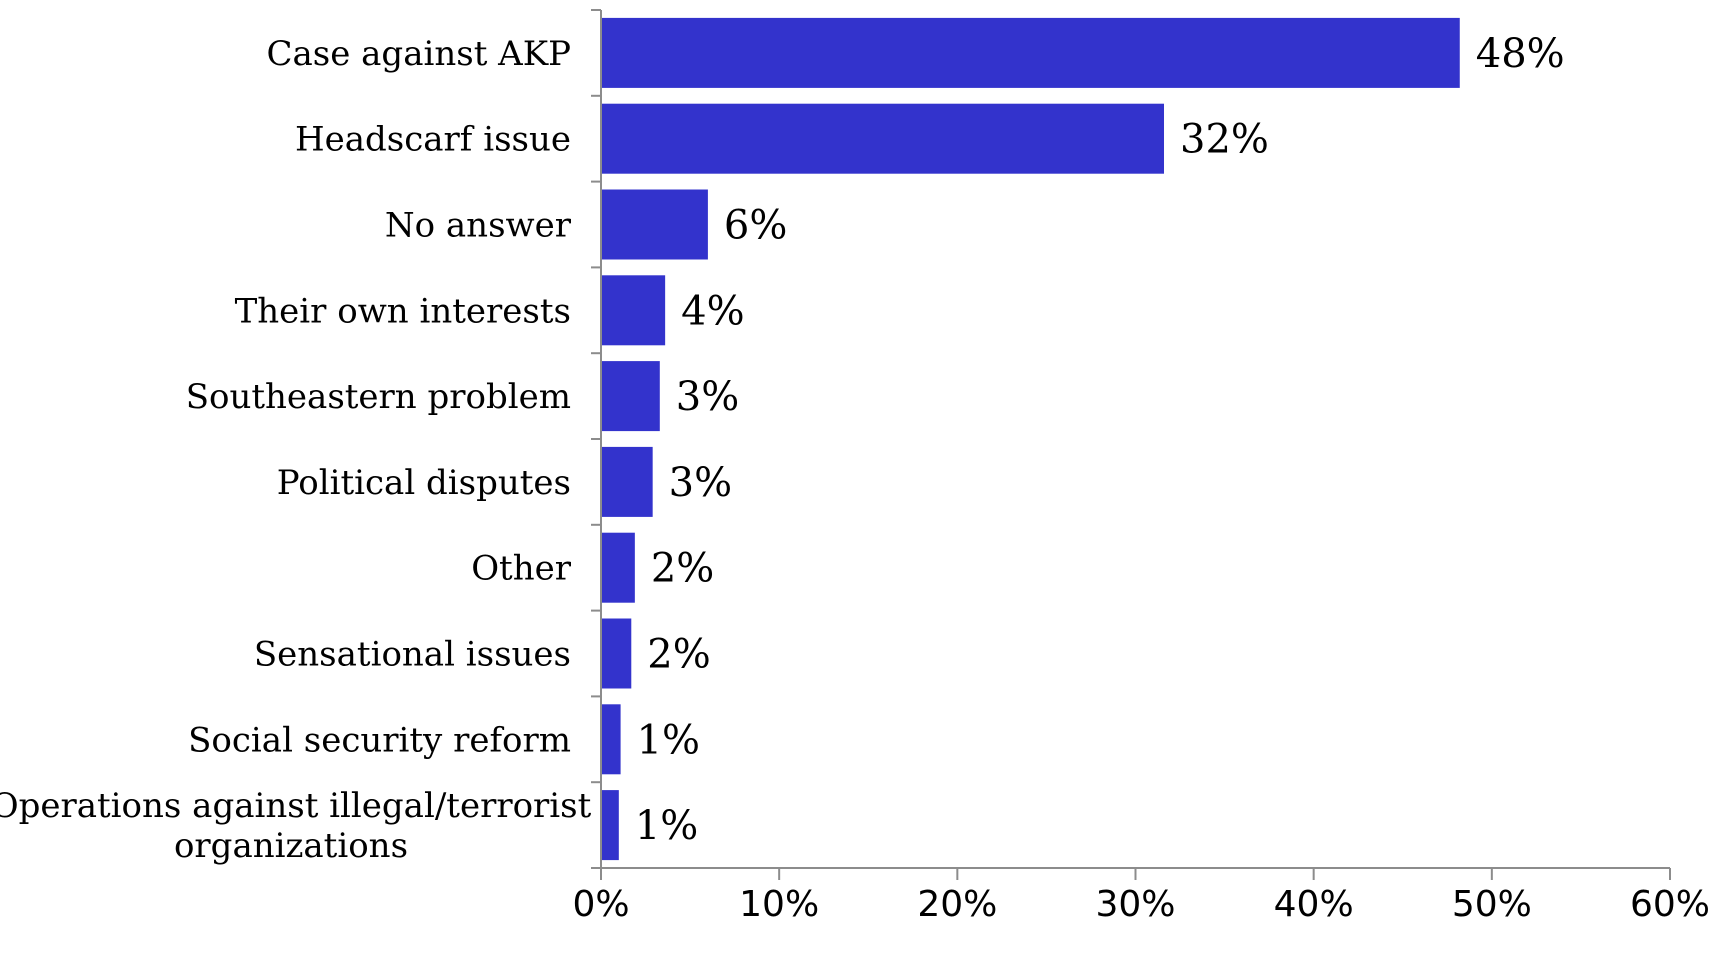 This screenshot has width=1720, height=956. I want to click on category-label-1: Headscarf issue, so click(433, 140).